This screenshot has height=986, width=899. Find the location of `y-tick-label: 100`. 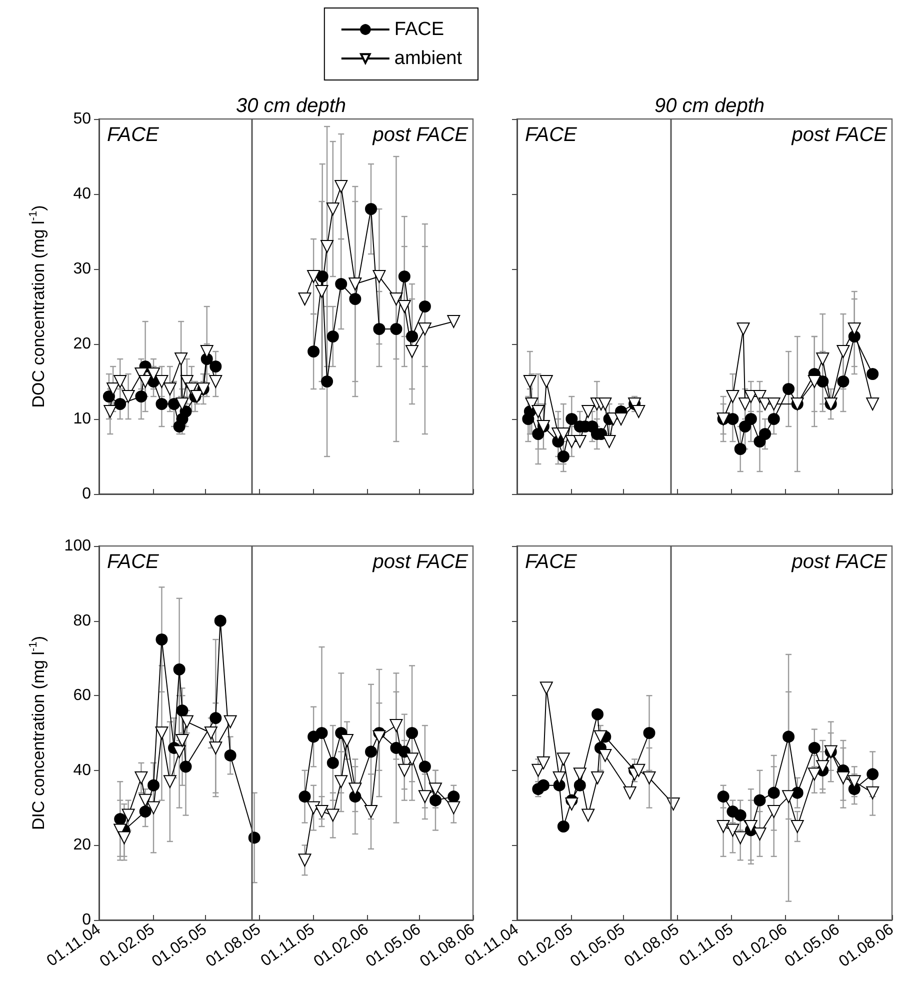

y-tick-label: 100 is located at coordinates (78, 546).